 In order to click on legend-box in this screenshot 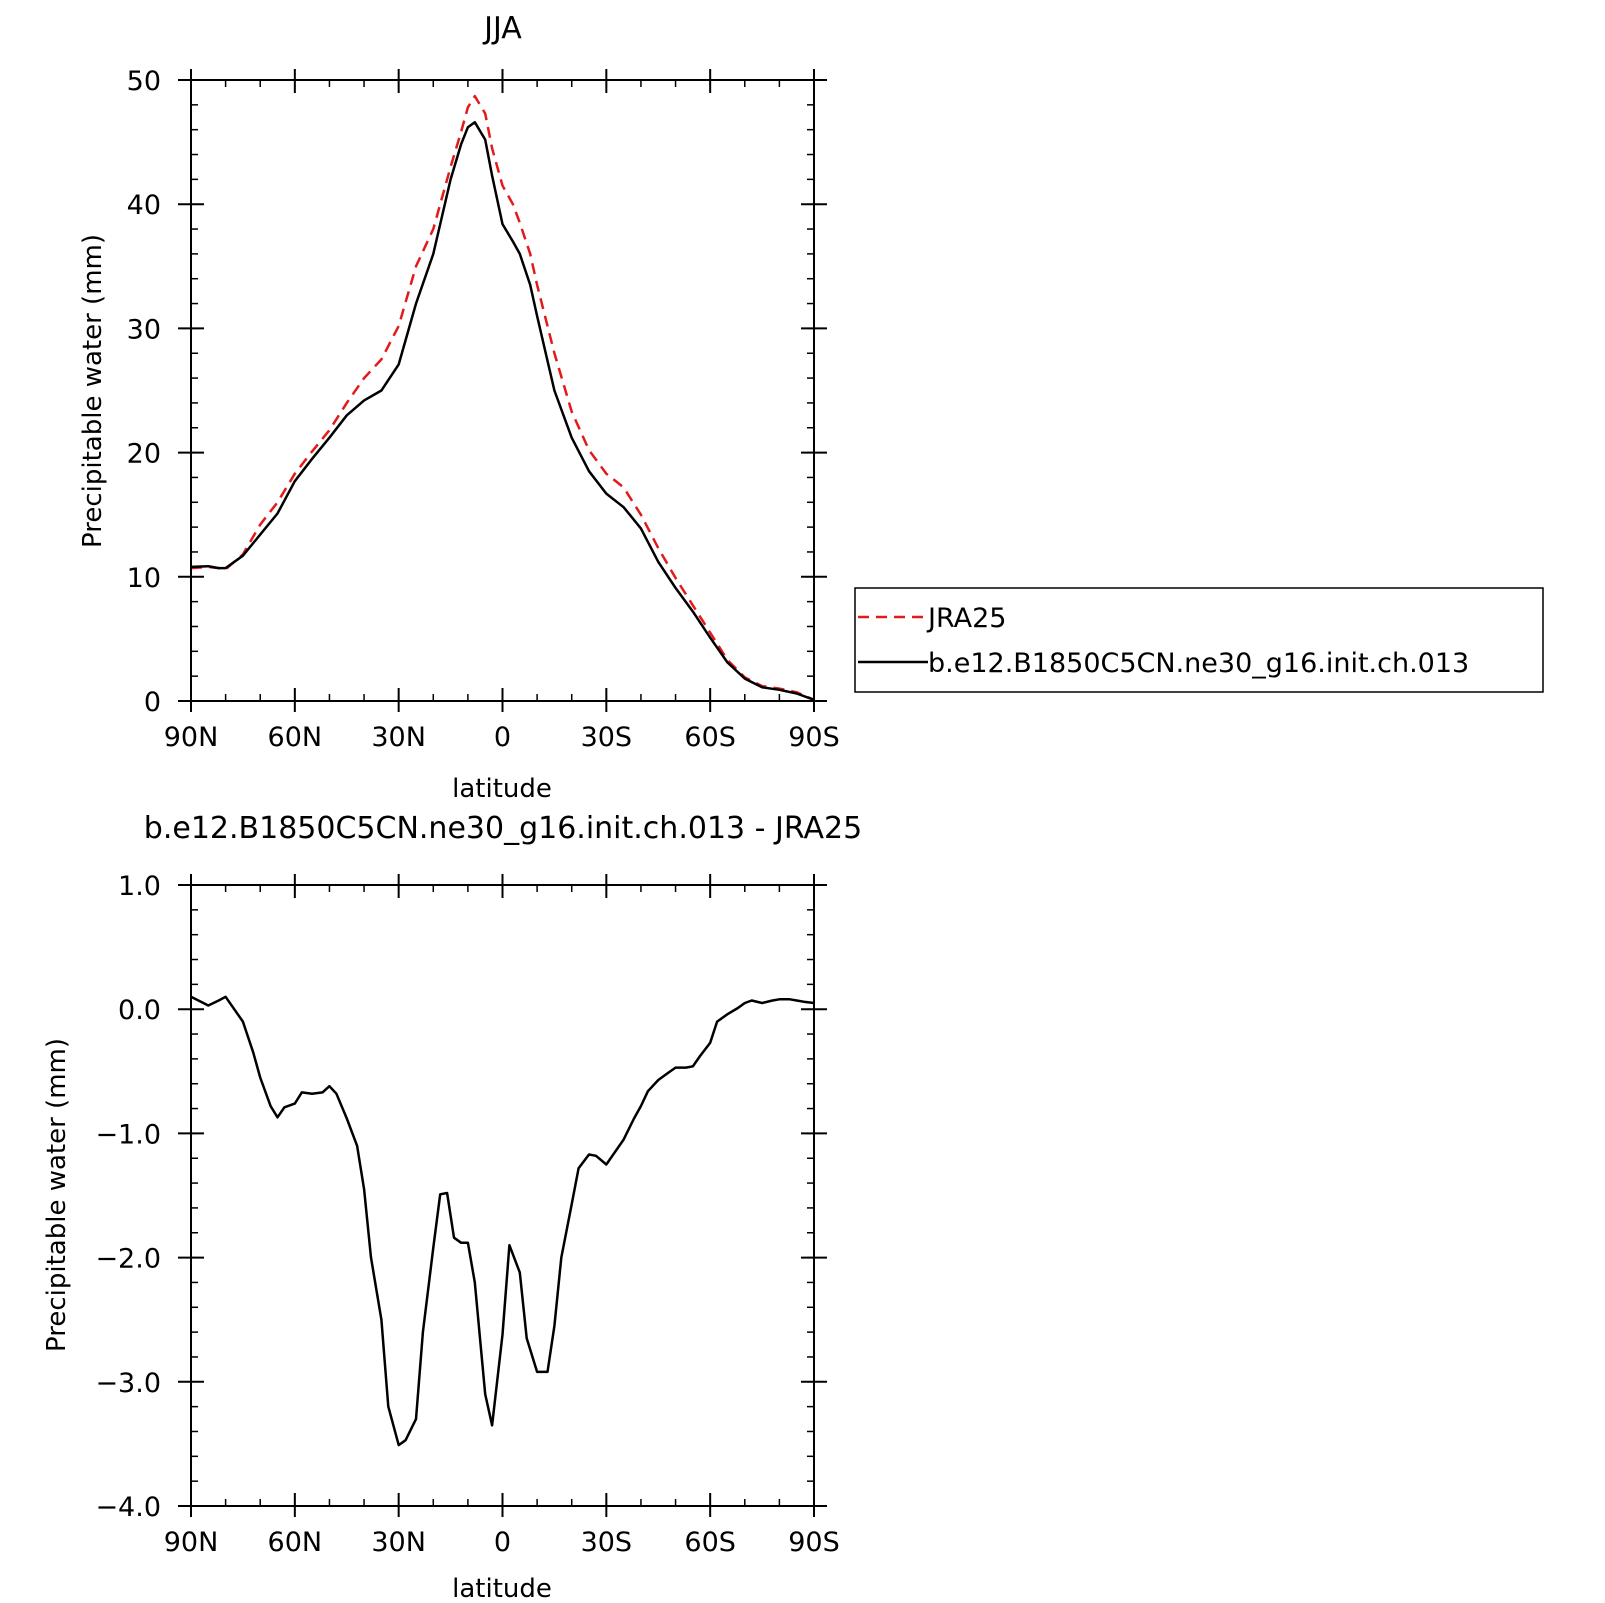, I will do `click(1199, 640)`.